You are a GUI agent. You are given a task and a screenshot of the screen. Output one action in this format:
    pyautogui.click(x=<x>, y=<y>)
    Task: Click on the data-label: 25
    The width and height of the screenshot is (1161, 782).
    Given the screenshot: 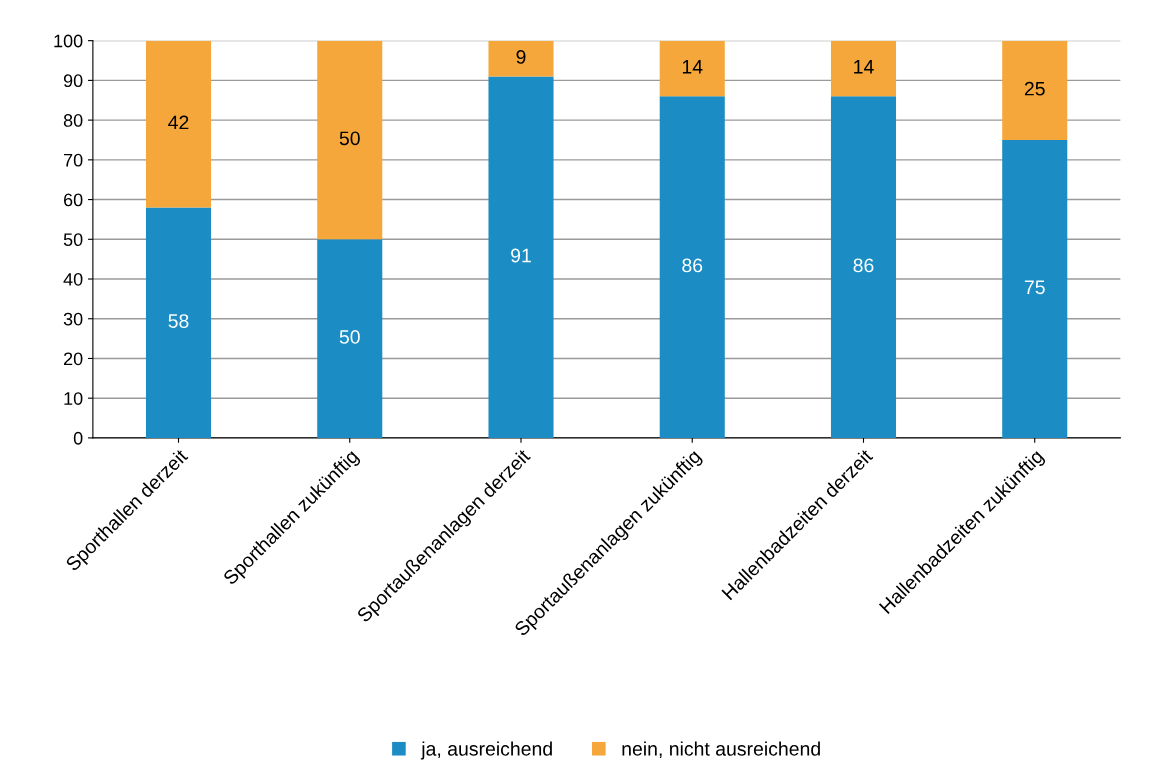 What is the action you would take?
    pyautogui.click(x=1034, y=88)
    